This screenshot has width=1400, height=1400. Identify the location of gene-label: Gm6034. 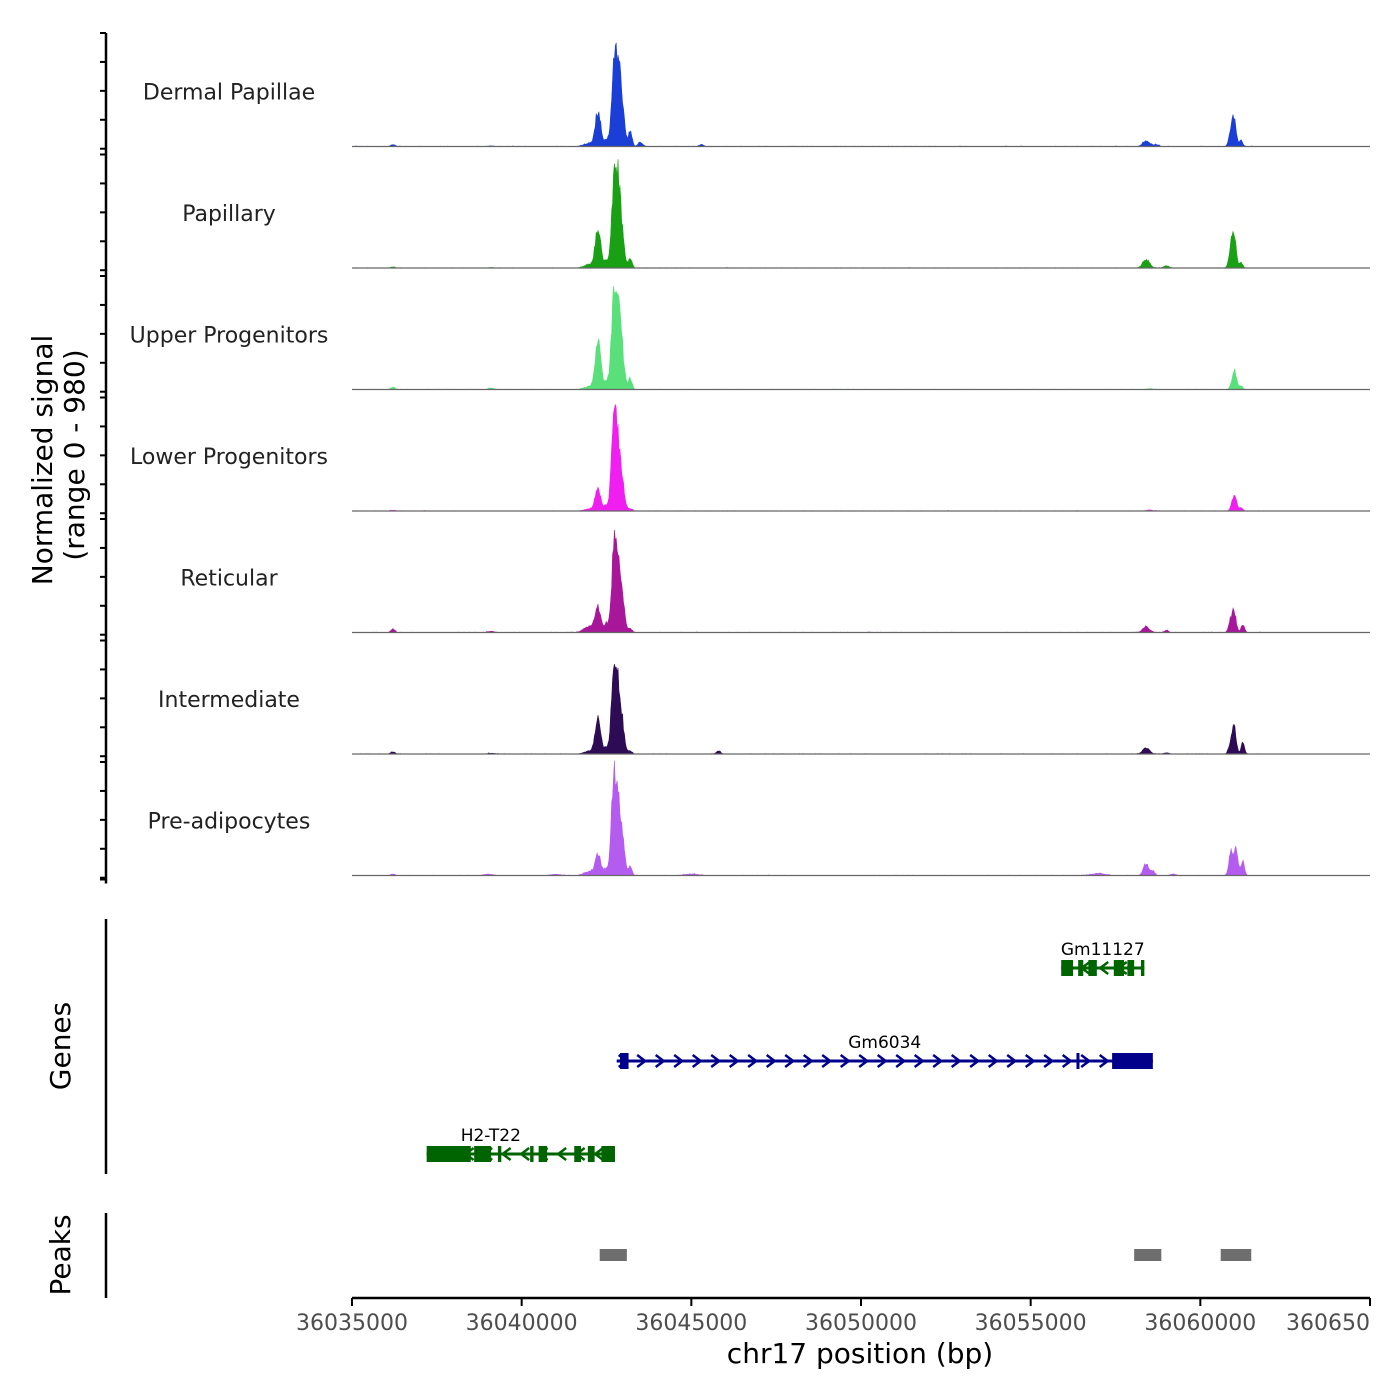
(884, 1043).